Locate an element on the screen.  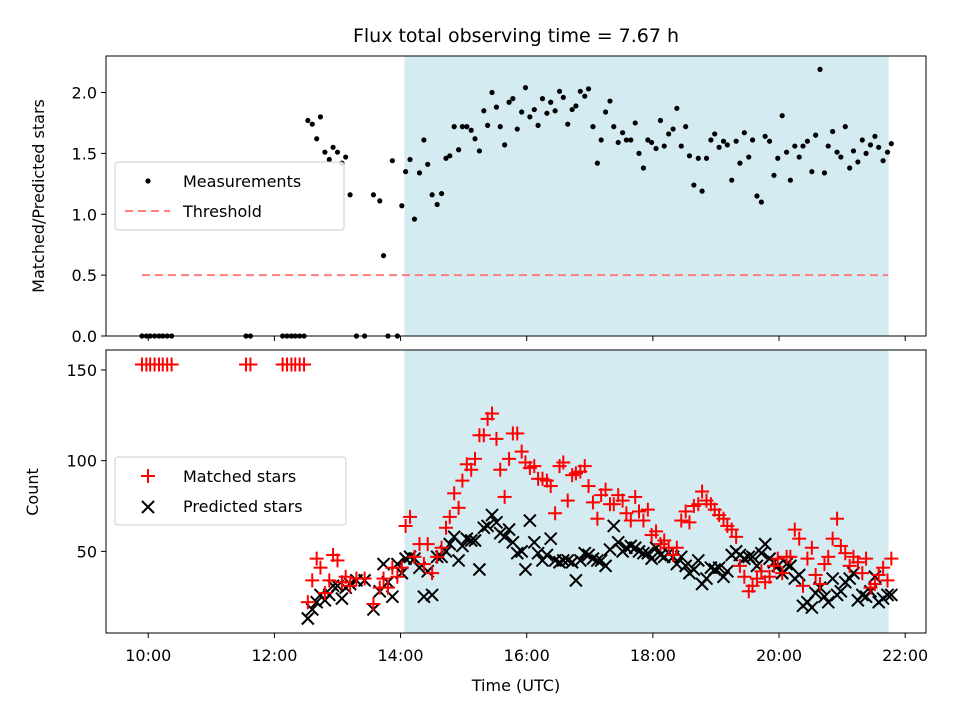
x-tick-label: 22:00 is located at coordinates (905, 655).